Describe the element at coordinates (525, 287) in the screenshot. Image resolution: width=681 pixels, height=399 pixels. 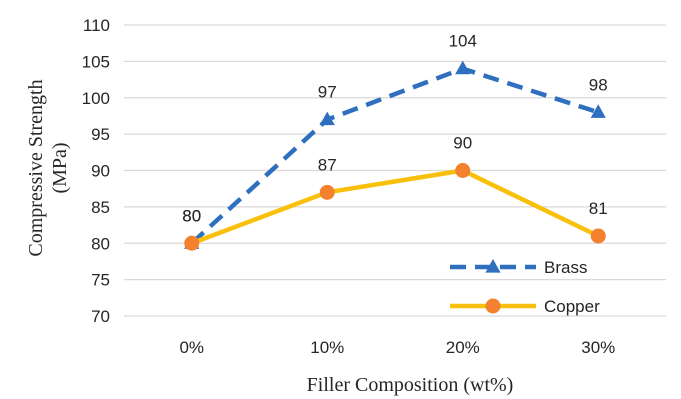
I see `legend: Brass Copper` at that location.